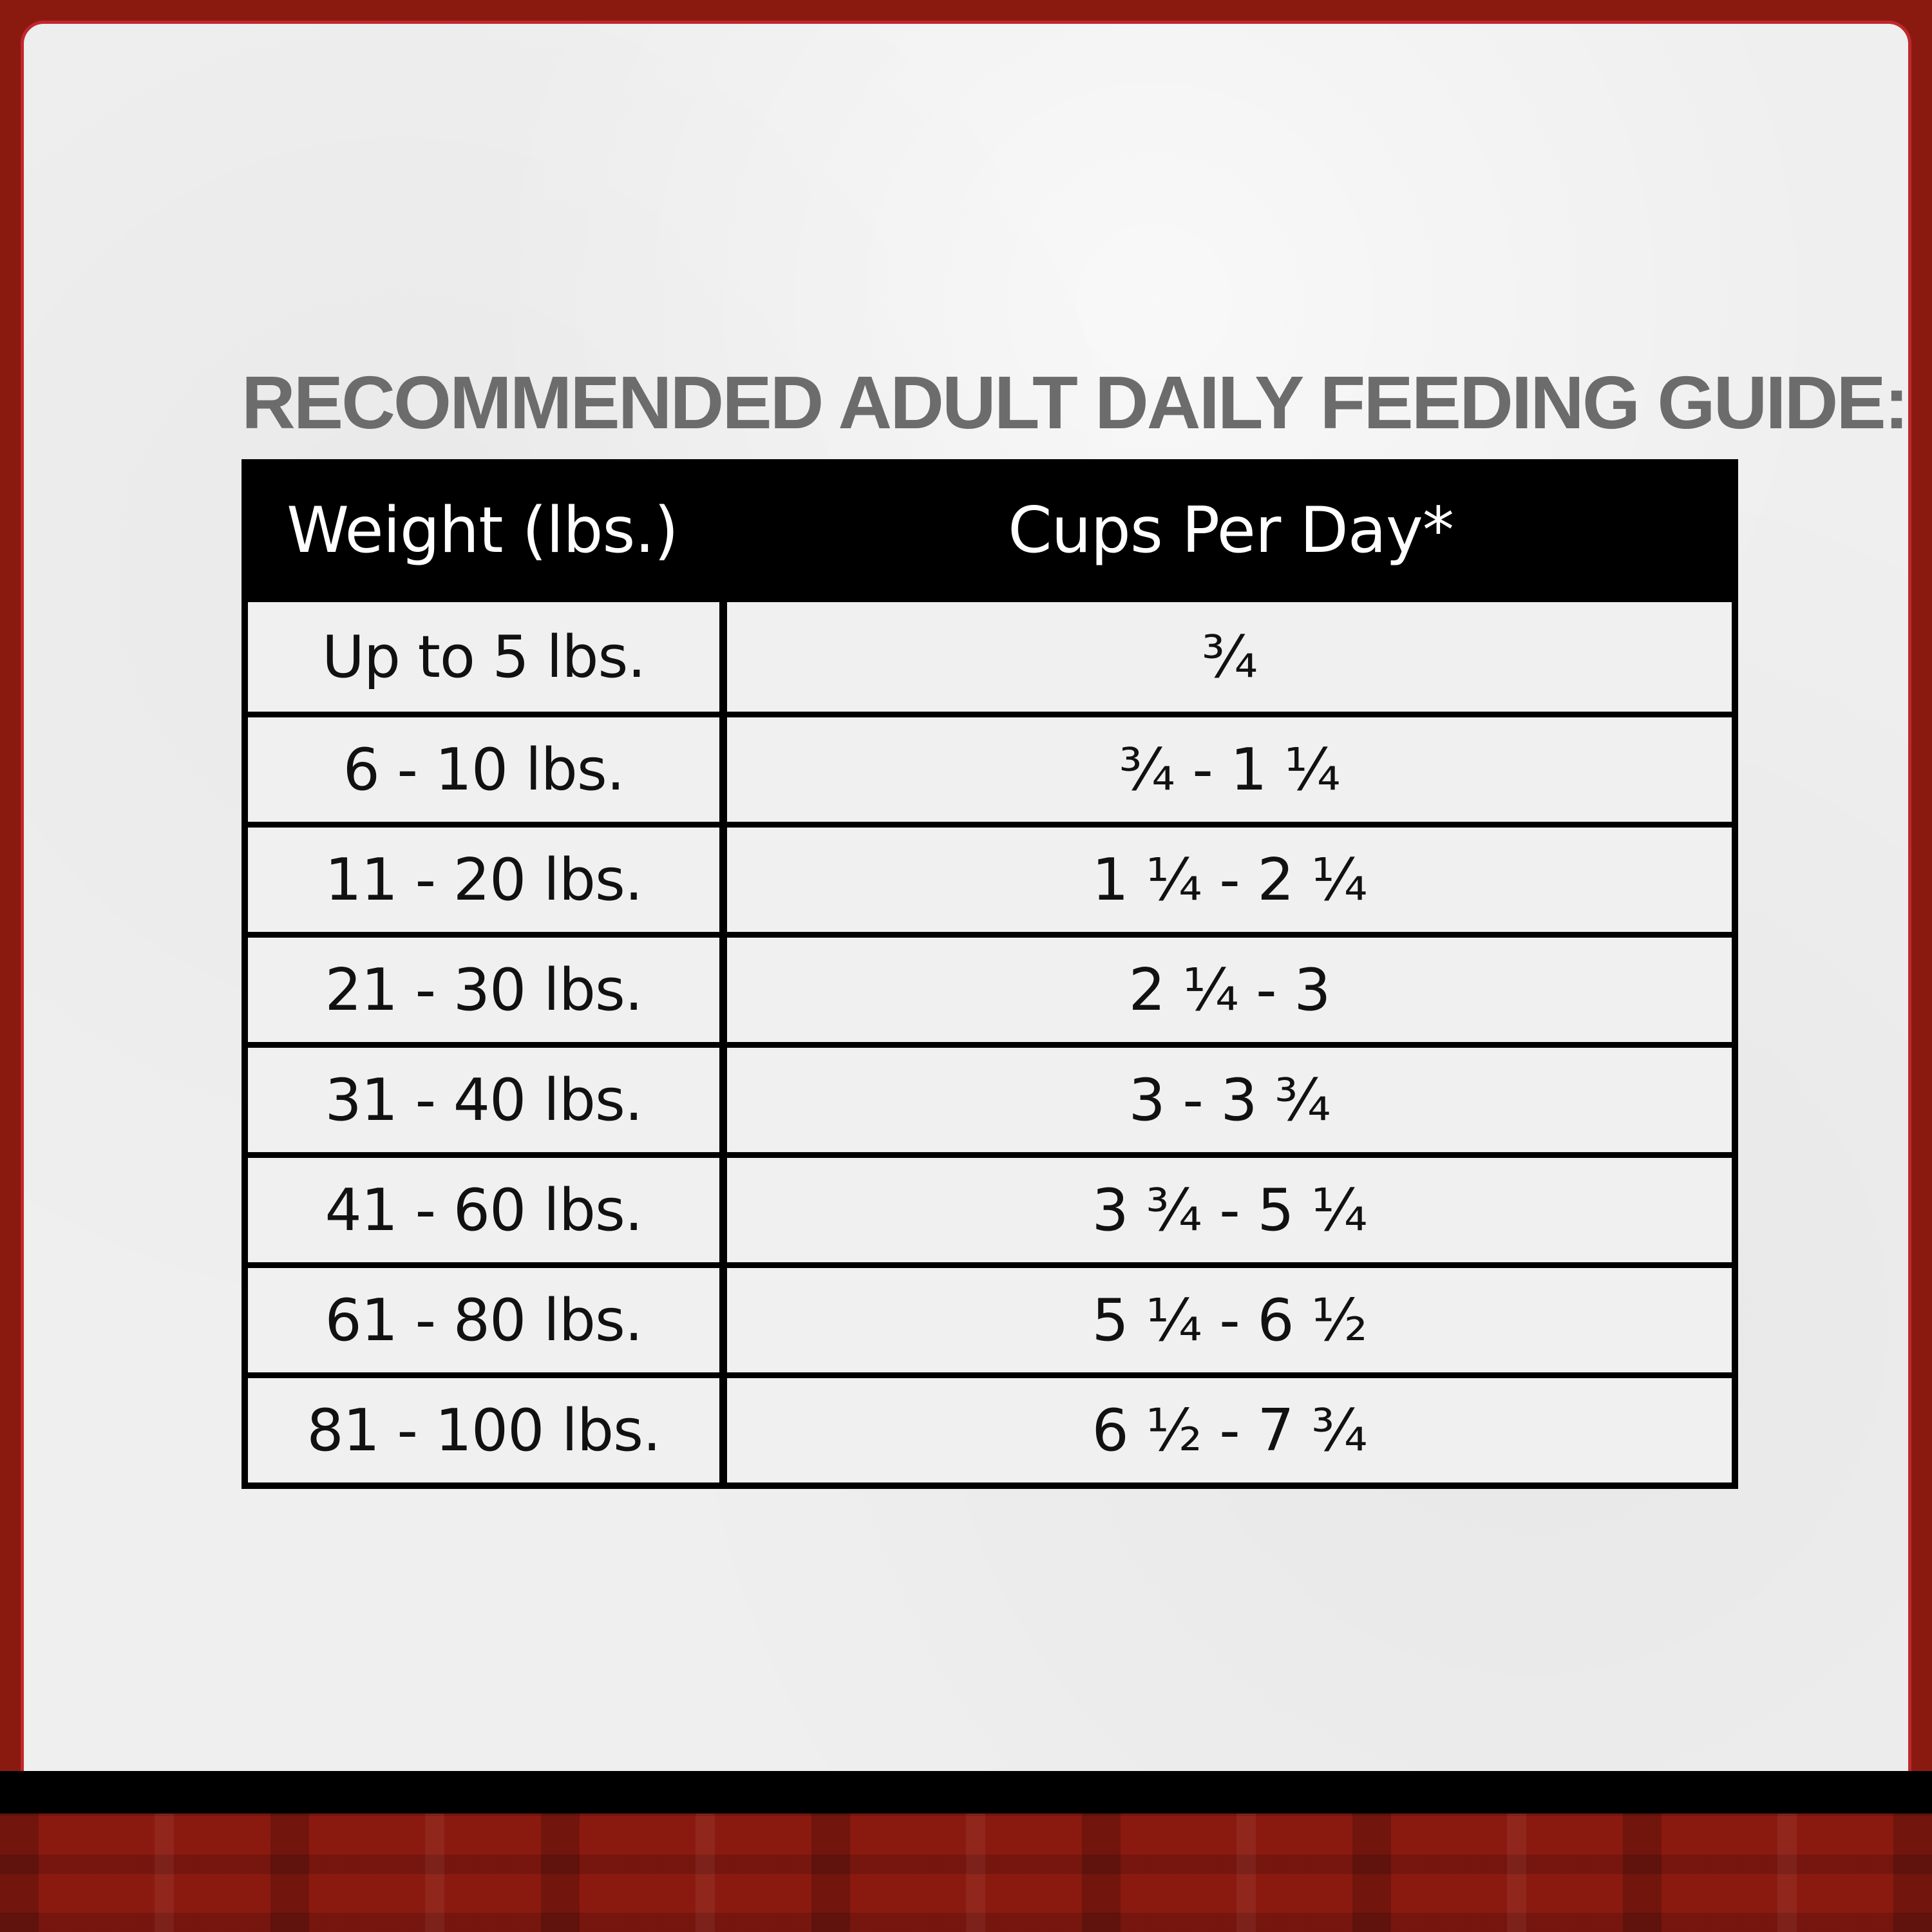 Image resolution: width=1932 pixels, height=1932 pixels. What do you see at coordinates (1229, 770) in the screenshot?
I see `cups-cell: ¾ - 1 ¼` at bounding box center [1229, 770].